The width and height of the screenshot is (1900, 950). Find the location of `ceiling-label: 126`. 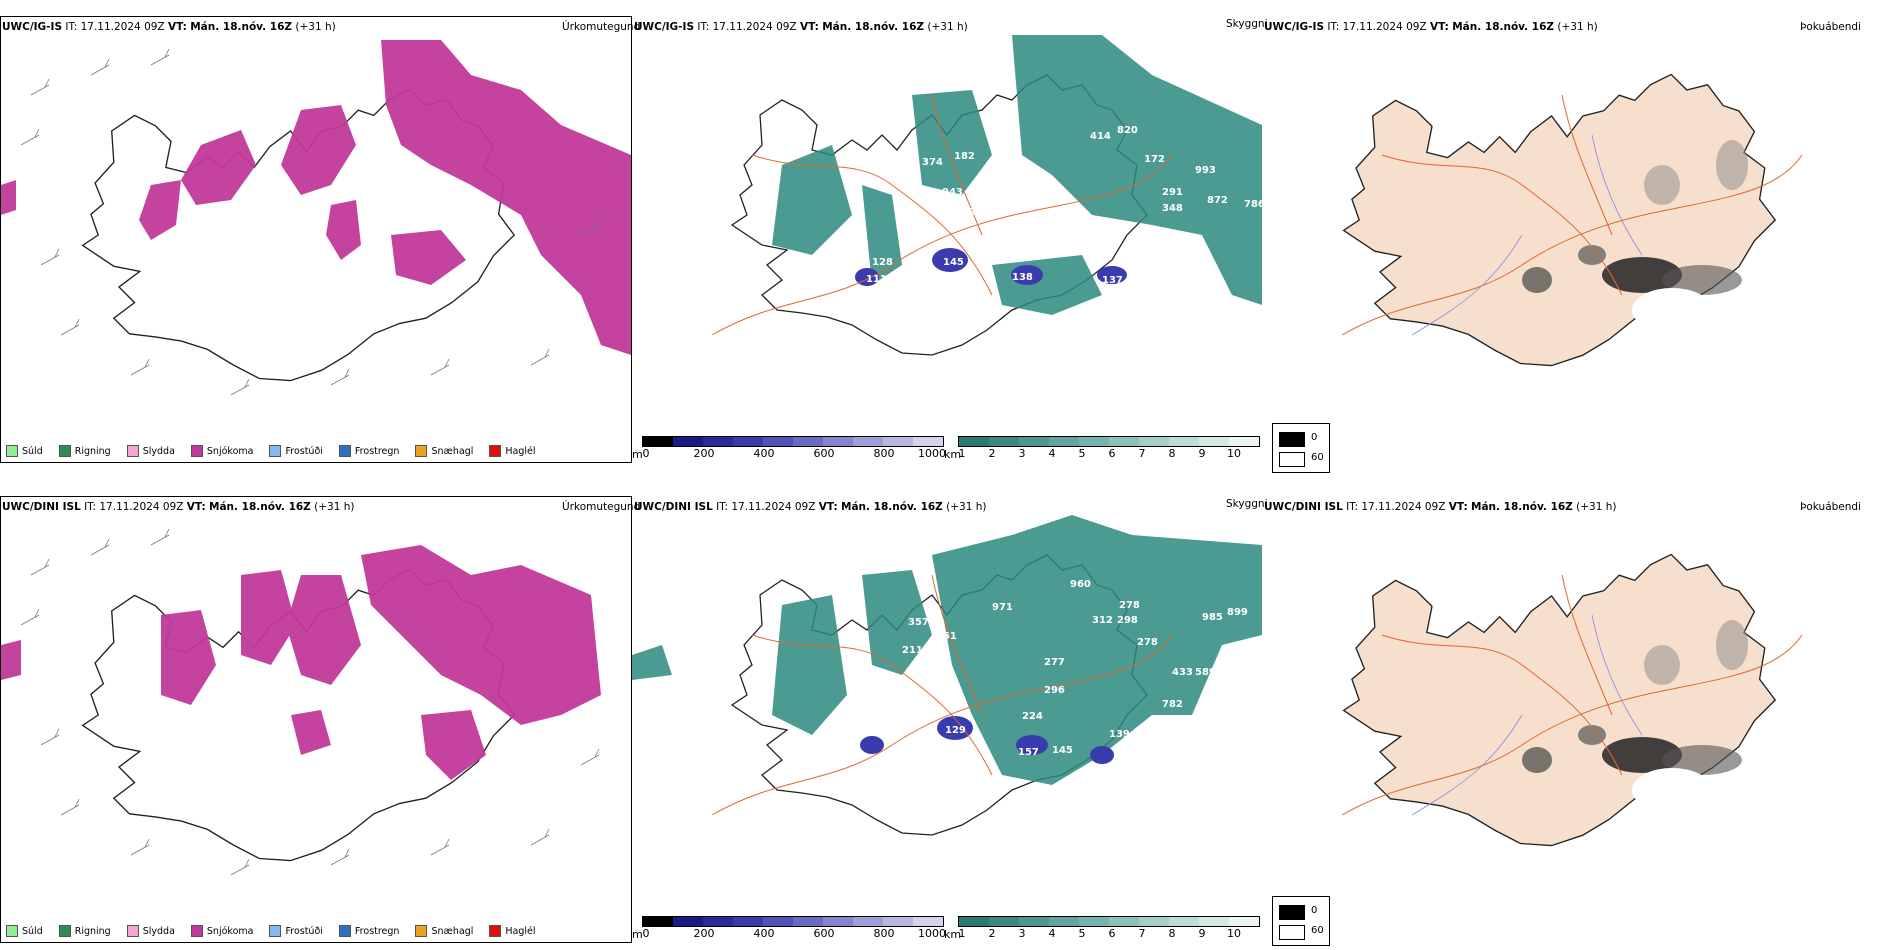

ceiling-label: 126 is located at coordinates (972, 212).